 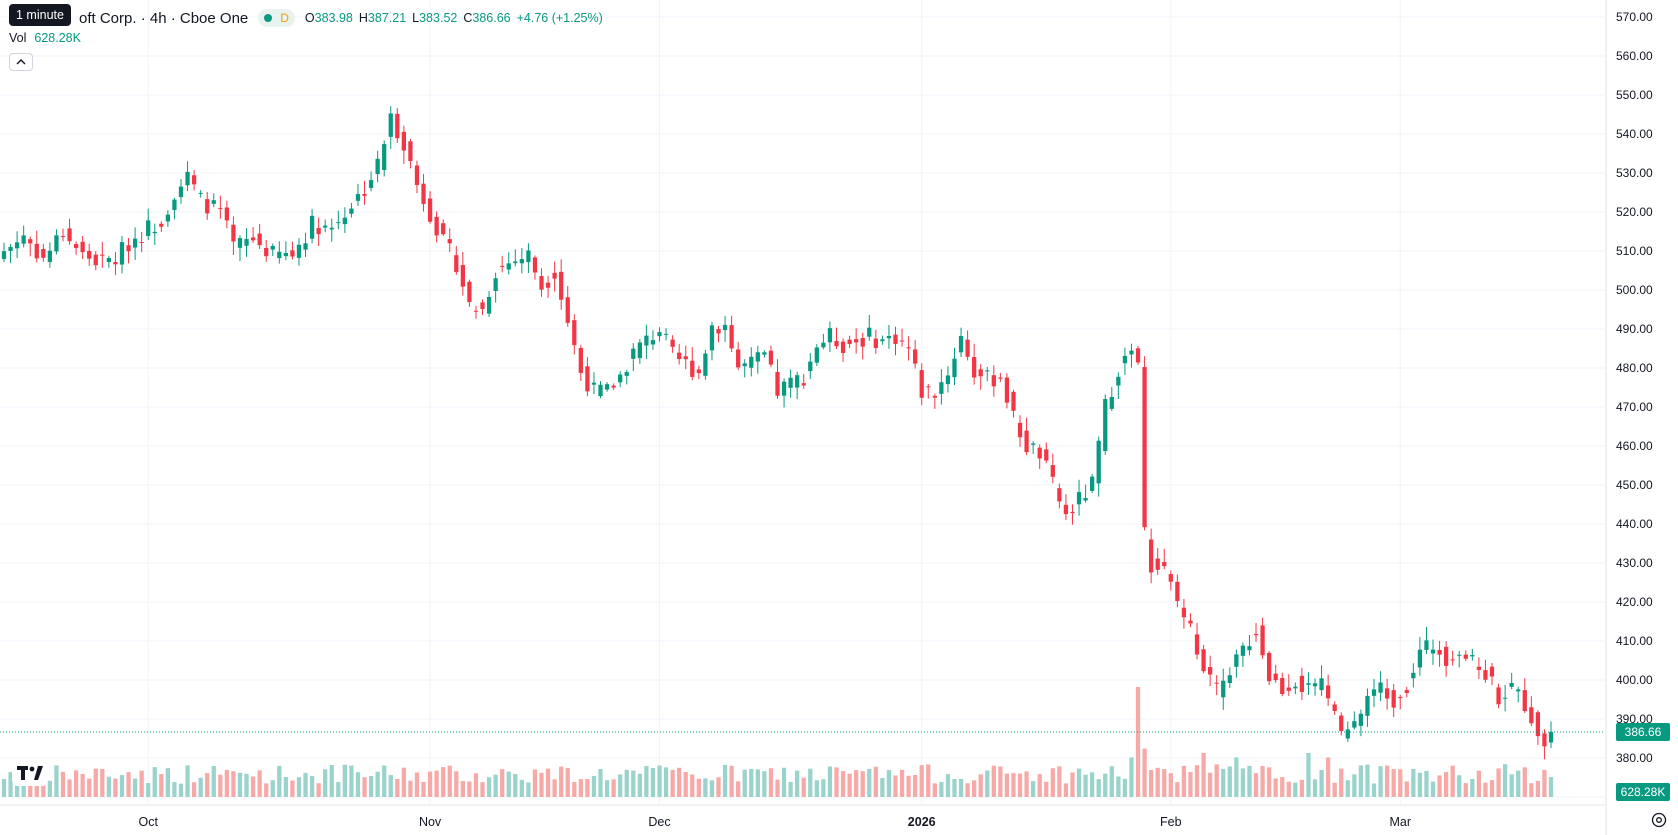 I want to click on tradingview-logo, so click(x=30, y=773).